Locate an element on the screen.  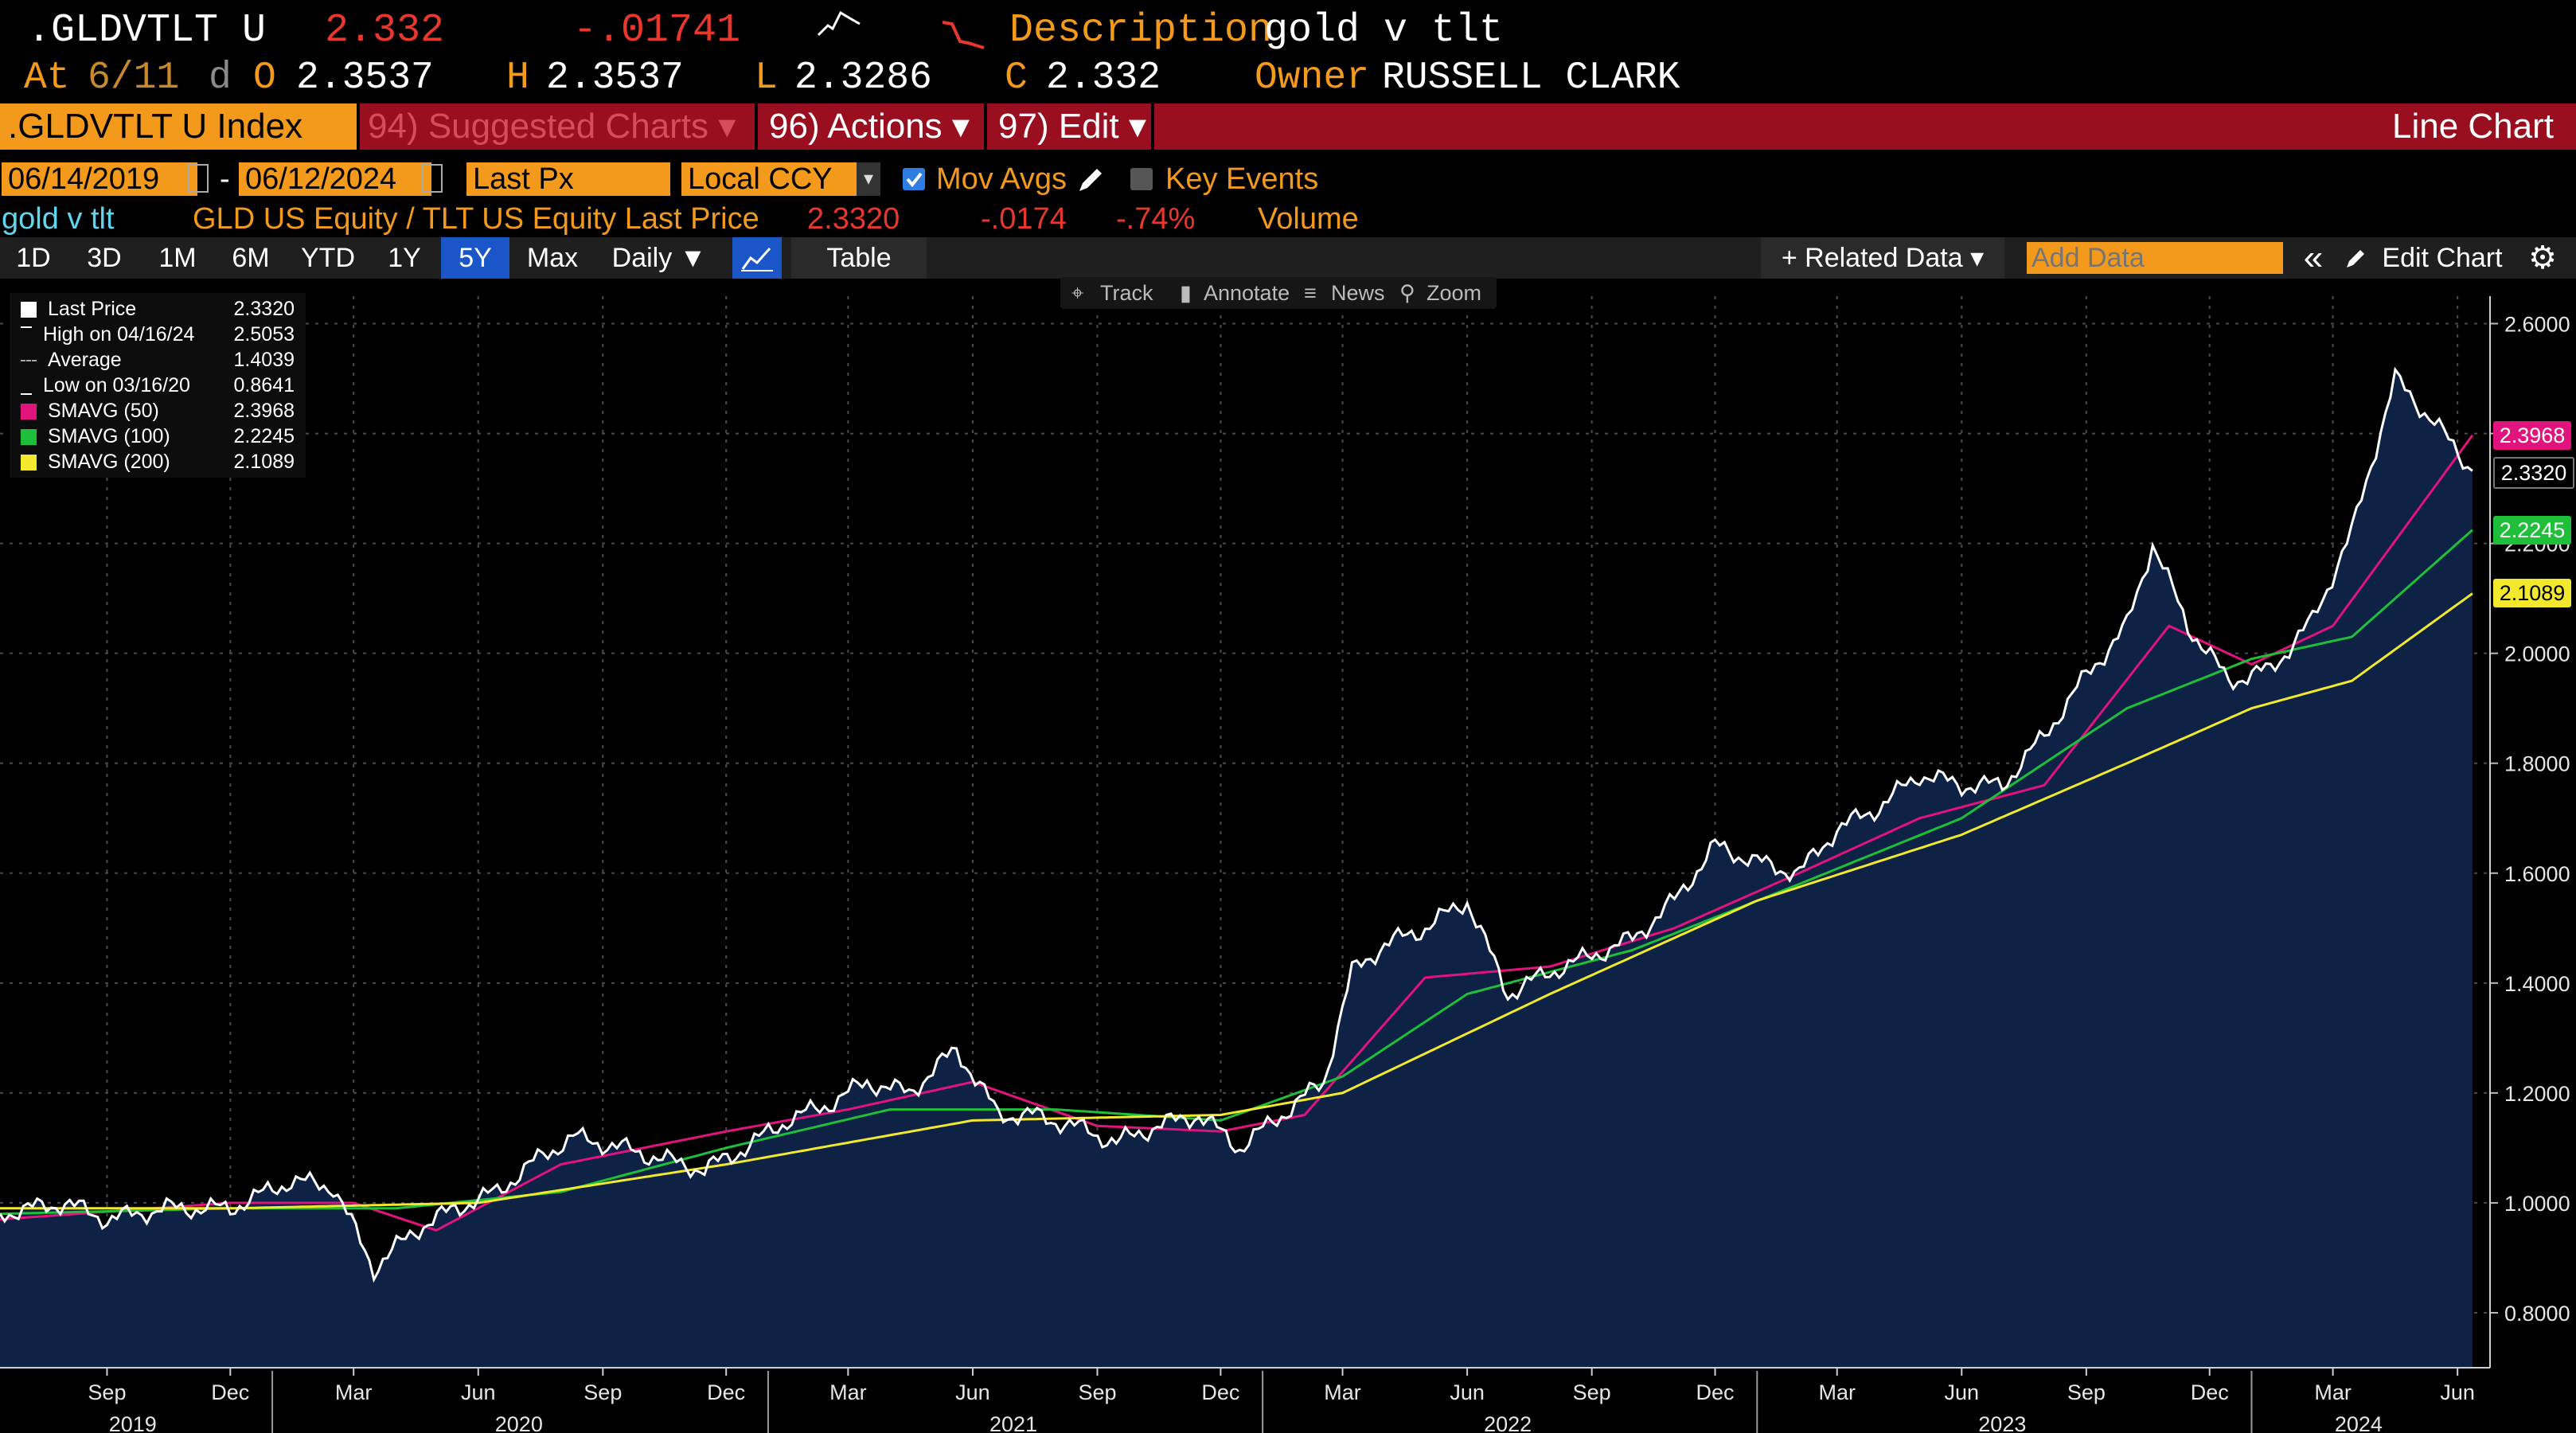
edit-chart-button: Edit Chart is located at coordinates (2442, 258).